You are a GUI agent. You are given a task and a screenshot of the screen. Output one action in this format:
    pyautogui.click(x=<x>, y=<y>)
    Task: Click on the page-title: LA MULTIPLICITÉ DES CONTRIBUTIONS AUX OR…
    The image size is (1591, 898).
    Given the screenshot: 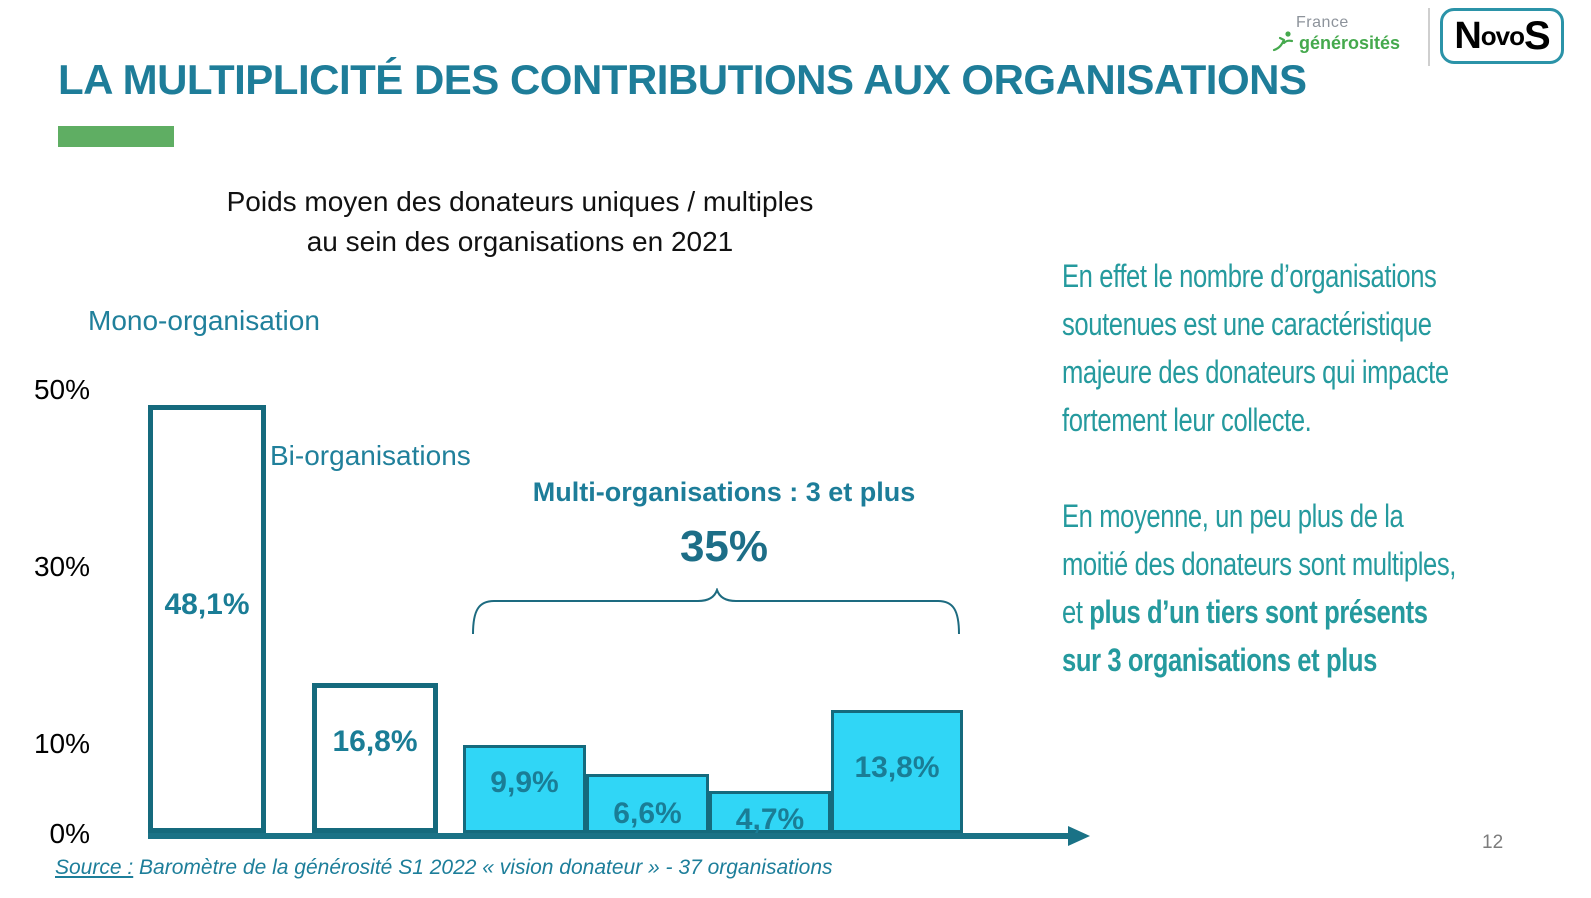 What is the action you would take?
    pyautogui.click(x=682, y=79)
    